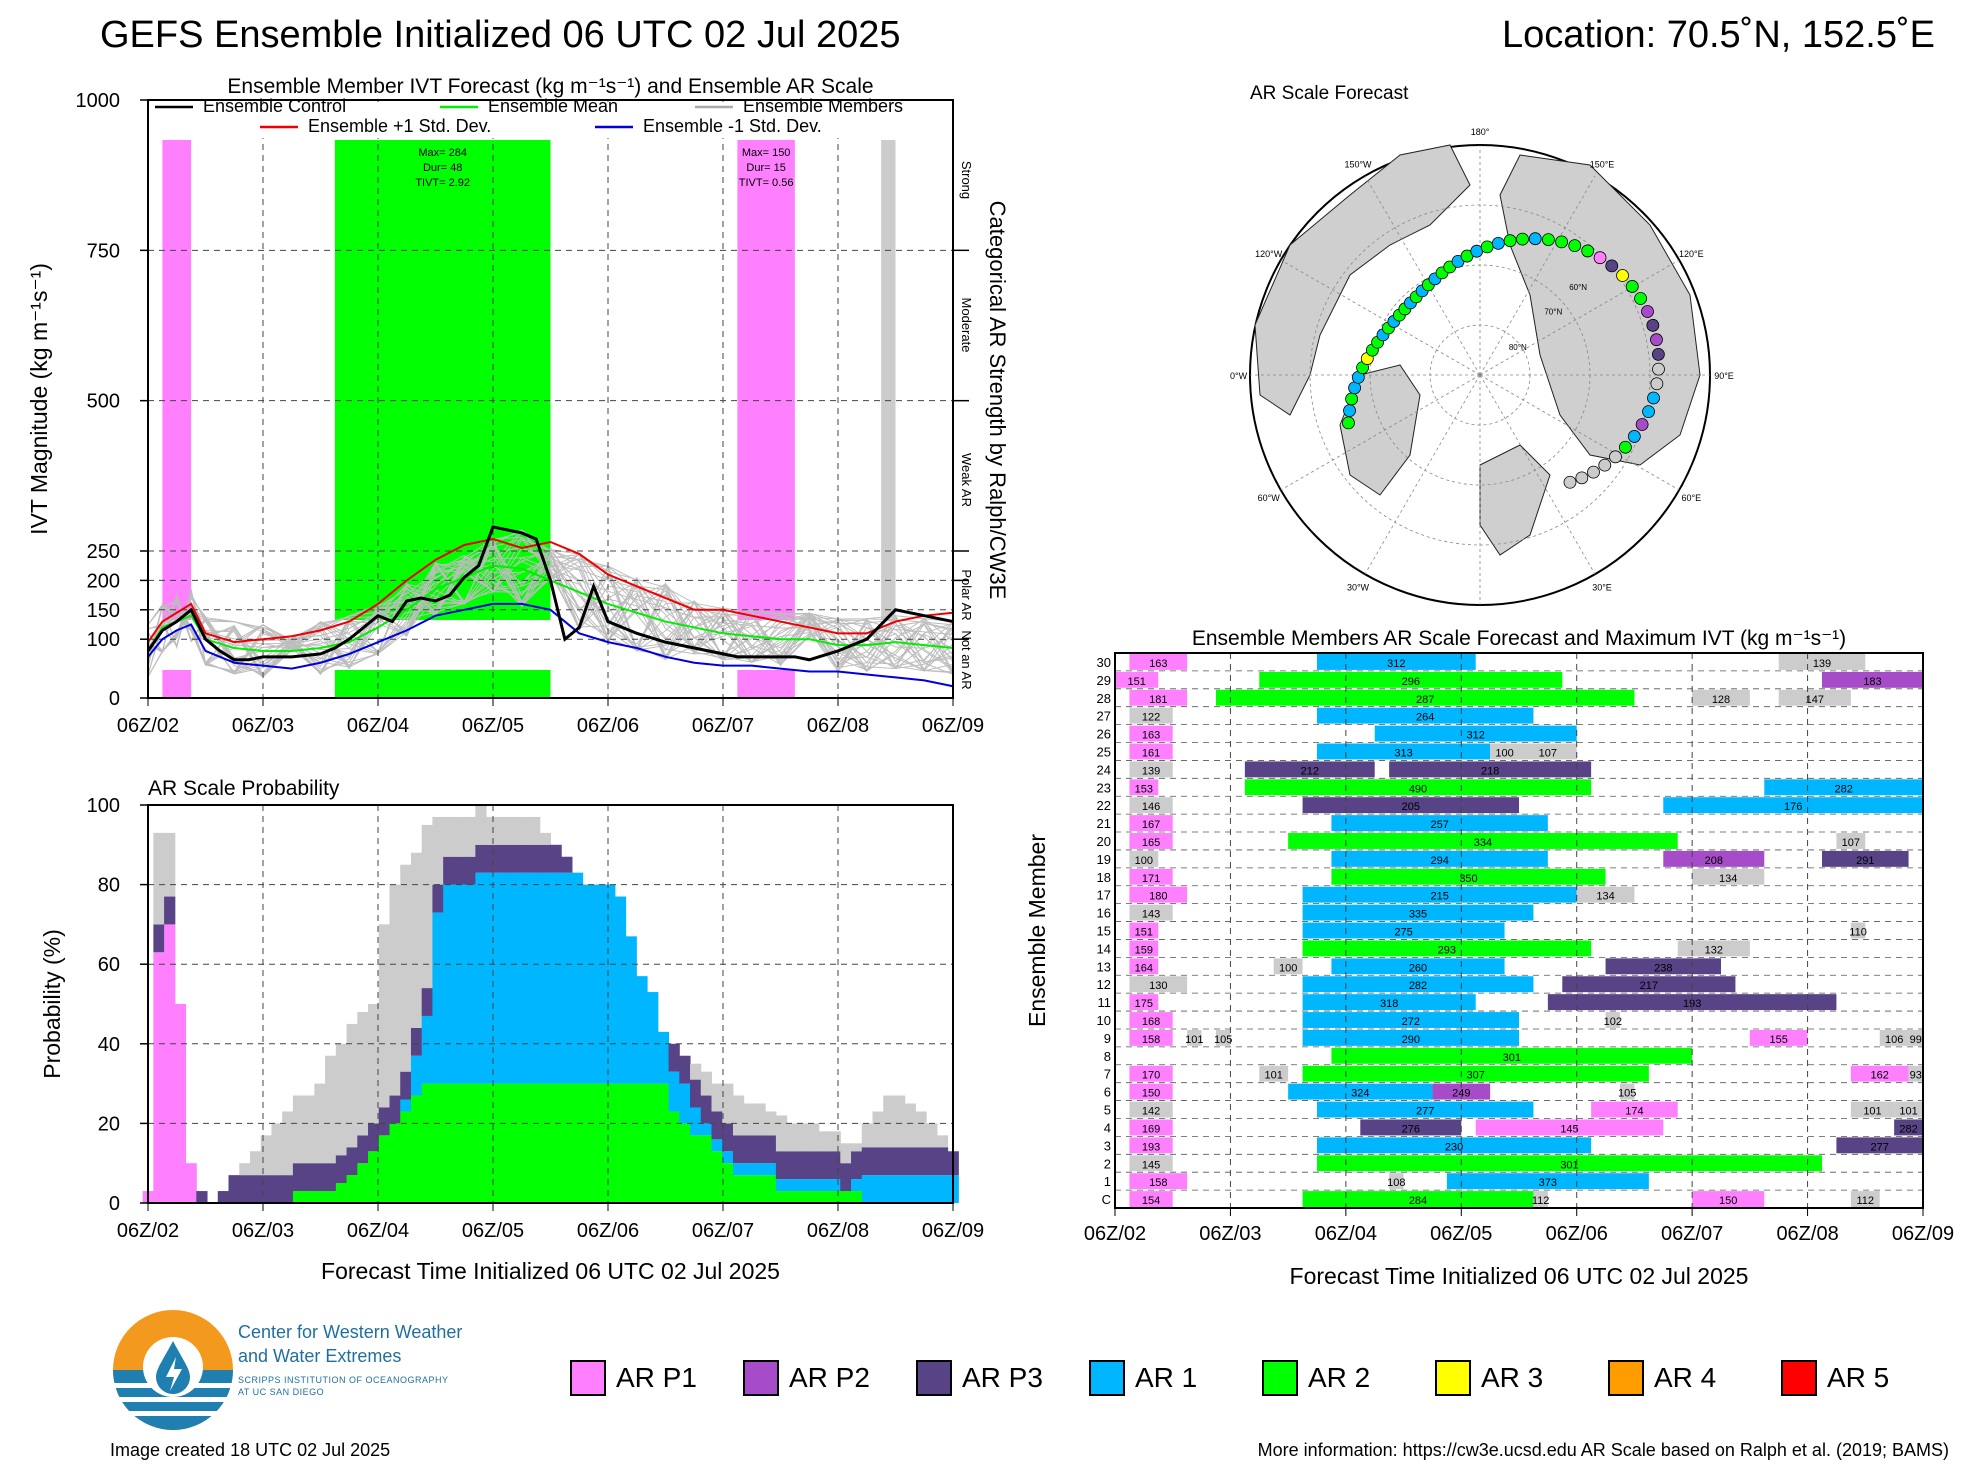 The width and height of the screenshot is (1967, 1480). I want to click on member-event-value: 143, so click(1151, 915).